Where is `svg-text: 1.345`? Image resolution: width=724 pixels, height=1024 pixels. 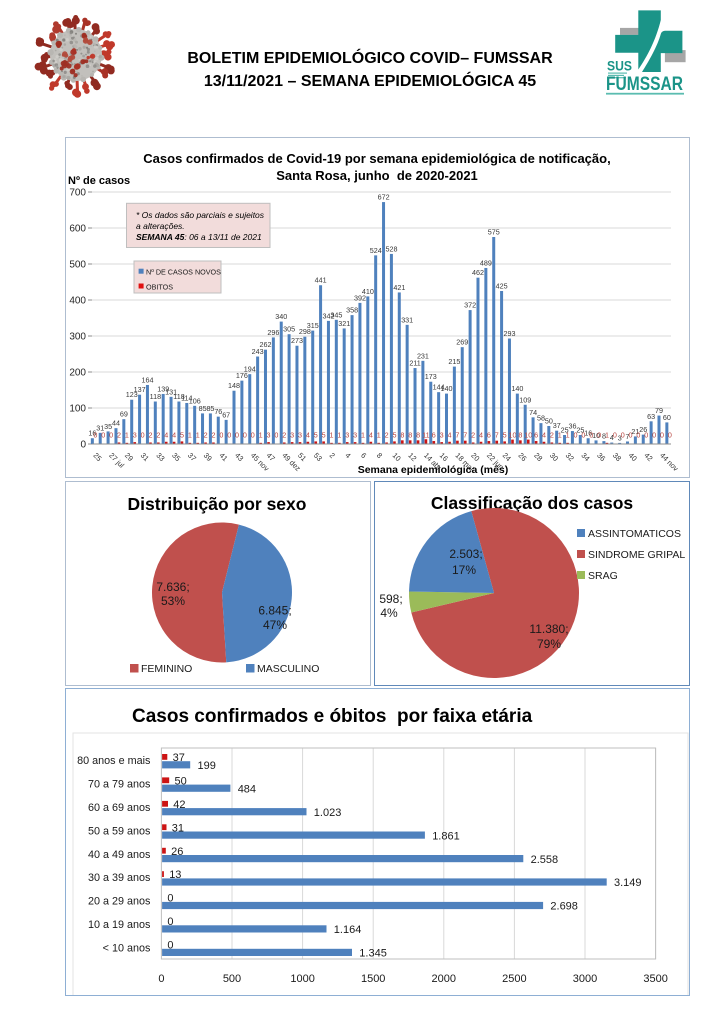
svg-text: 1.345 is located at coordinates (373, 954).